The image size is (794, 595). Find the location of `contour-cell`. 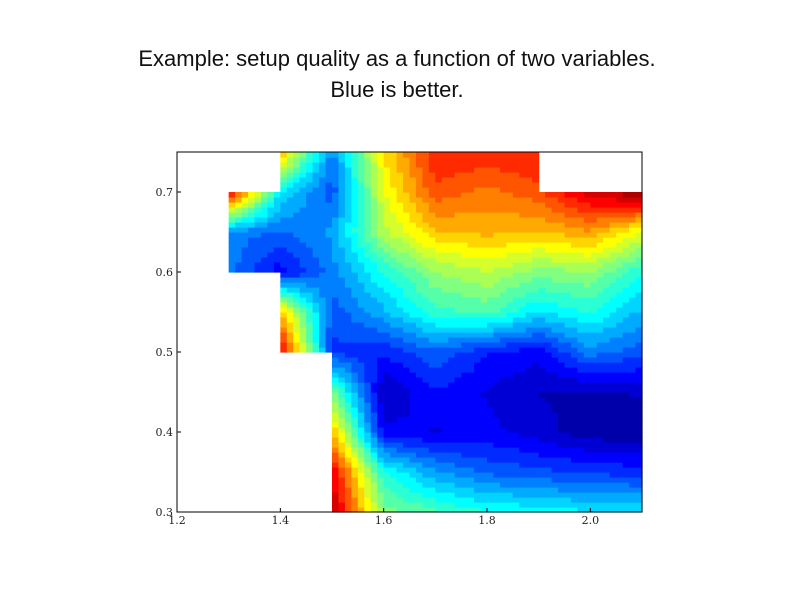

contour-cell is located at coordinates (616, 492).